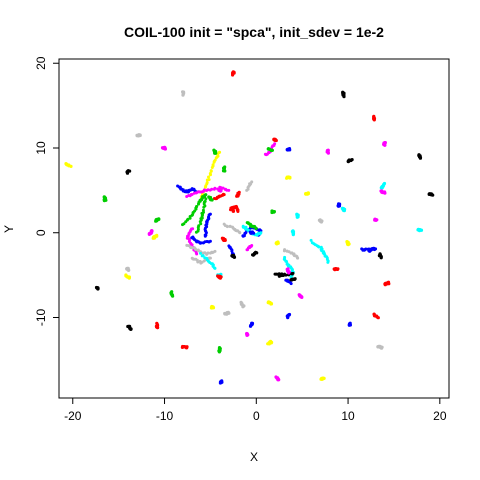  Describe the element at coordinates (219, 196) in the screenshot. I see `trail-red` at that location.